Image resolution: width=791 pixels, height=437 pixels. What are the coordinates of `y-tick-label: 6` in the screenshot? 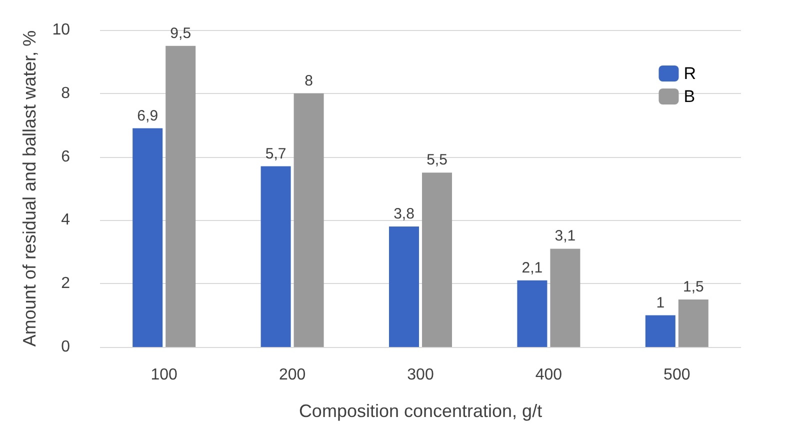 It's located at (65, 157).